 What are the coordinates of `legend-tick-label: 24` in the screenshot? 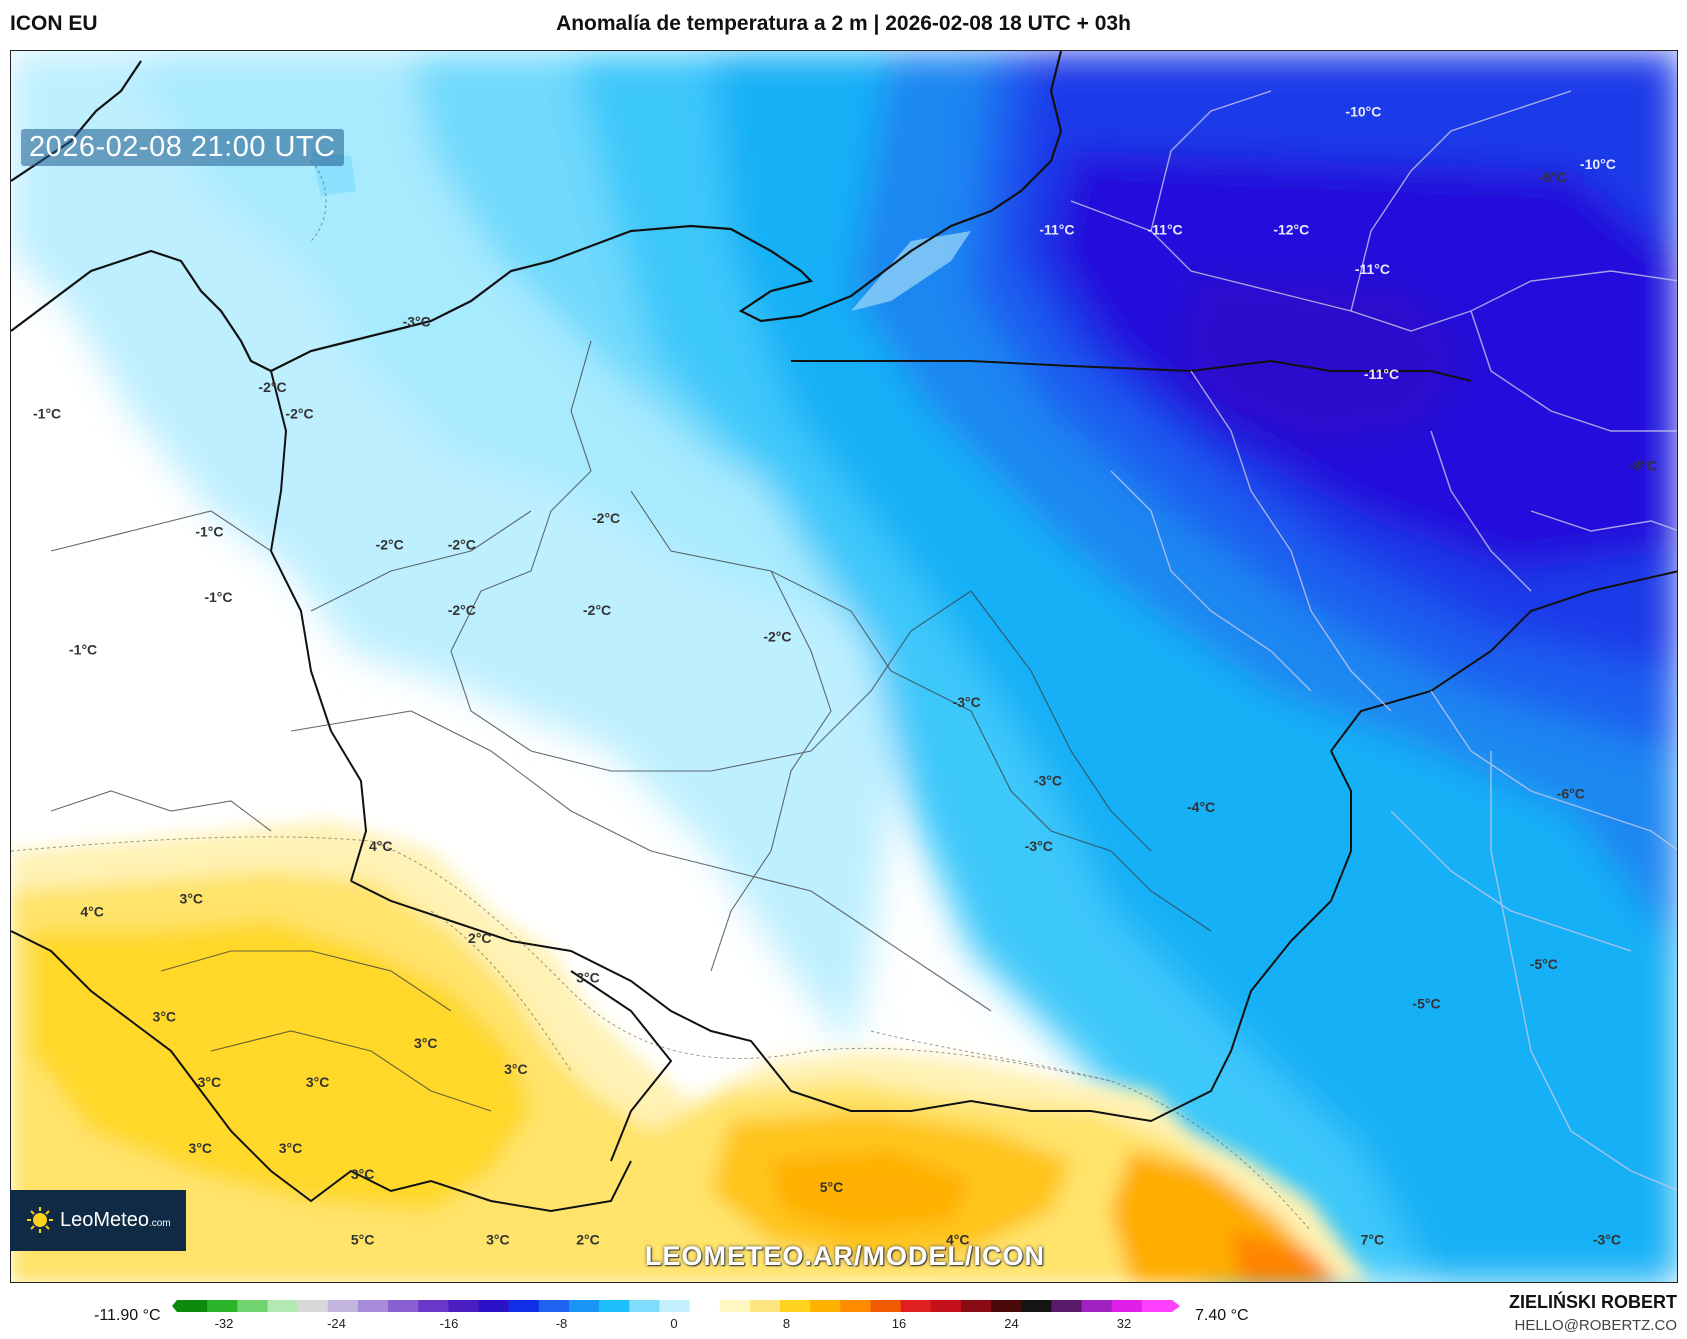 It's located at (1011, 1323).